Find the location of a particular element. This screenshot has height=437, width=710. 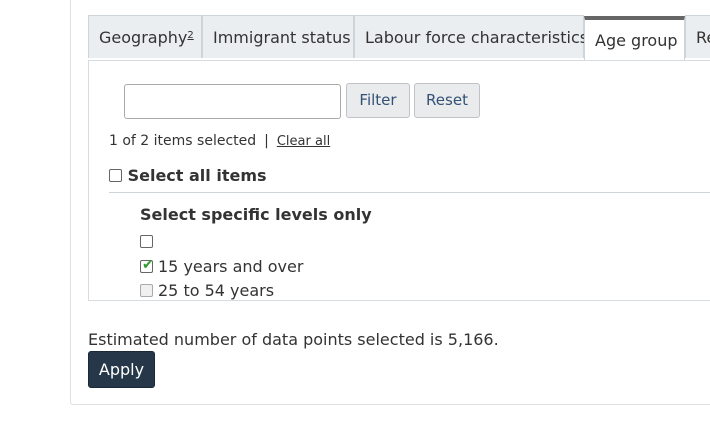

filter-input is located at coordinates (232, 101).